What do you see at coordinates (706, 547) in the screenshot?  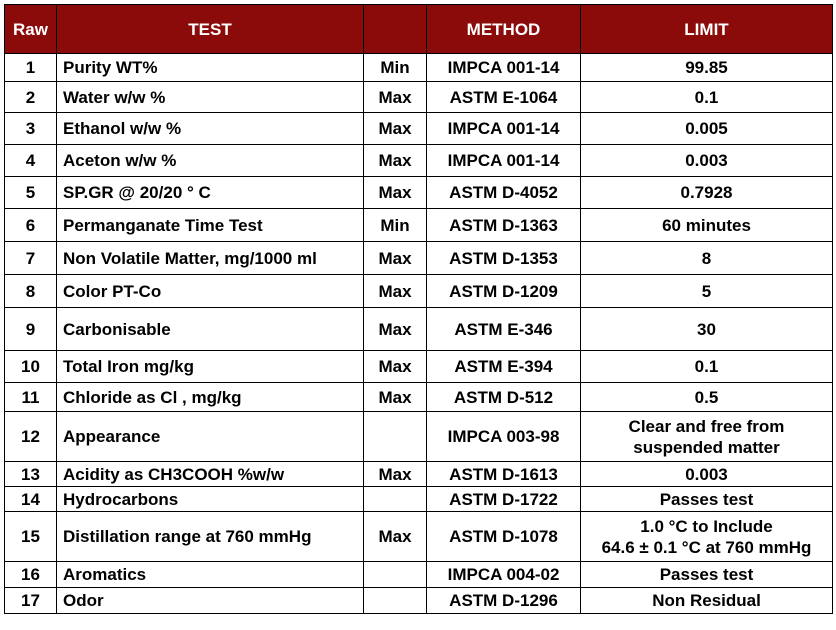 I see `limit-line: 64.6 ± 0.1 °C at 760 mmHg` at bounding box center [706, 547].